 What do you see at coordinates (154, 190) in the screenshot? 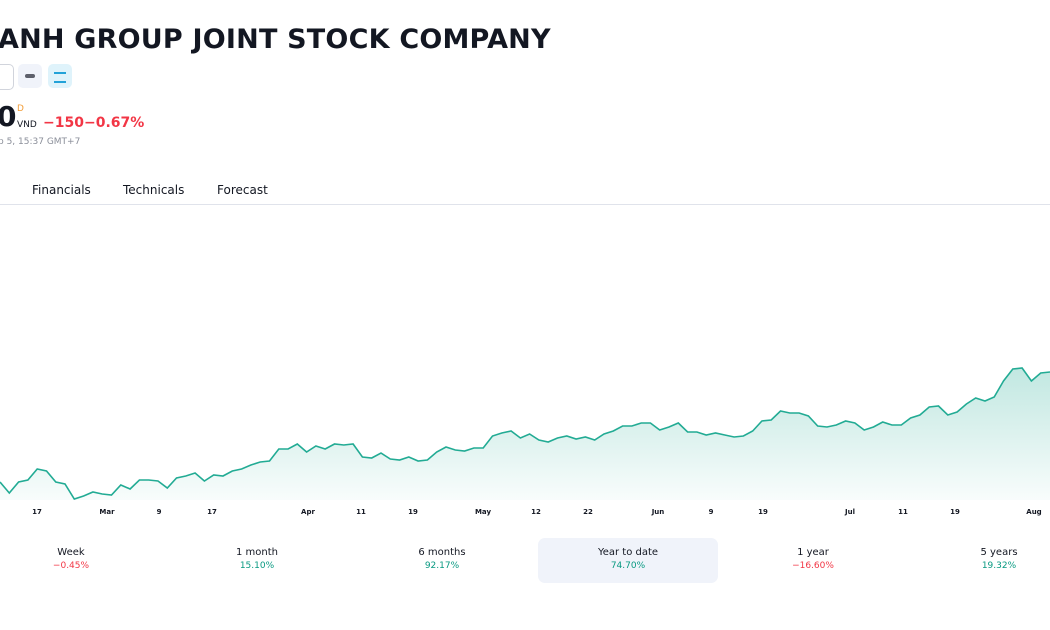
I see `tab: Technicals` at bounding box center [154, 190].